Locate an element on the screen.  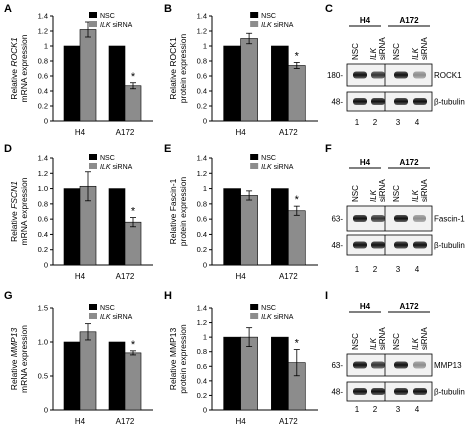
lane-label-ilk-sirna: ILK is located at coordinates (415, 343).